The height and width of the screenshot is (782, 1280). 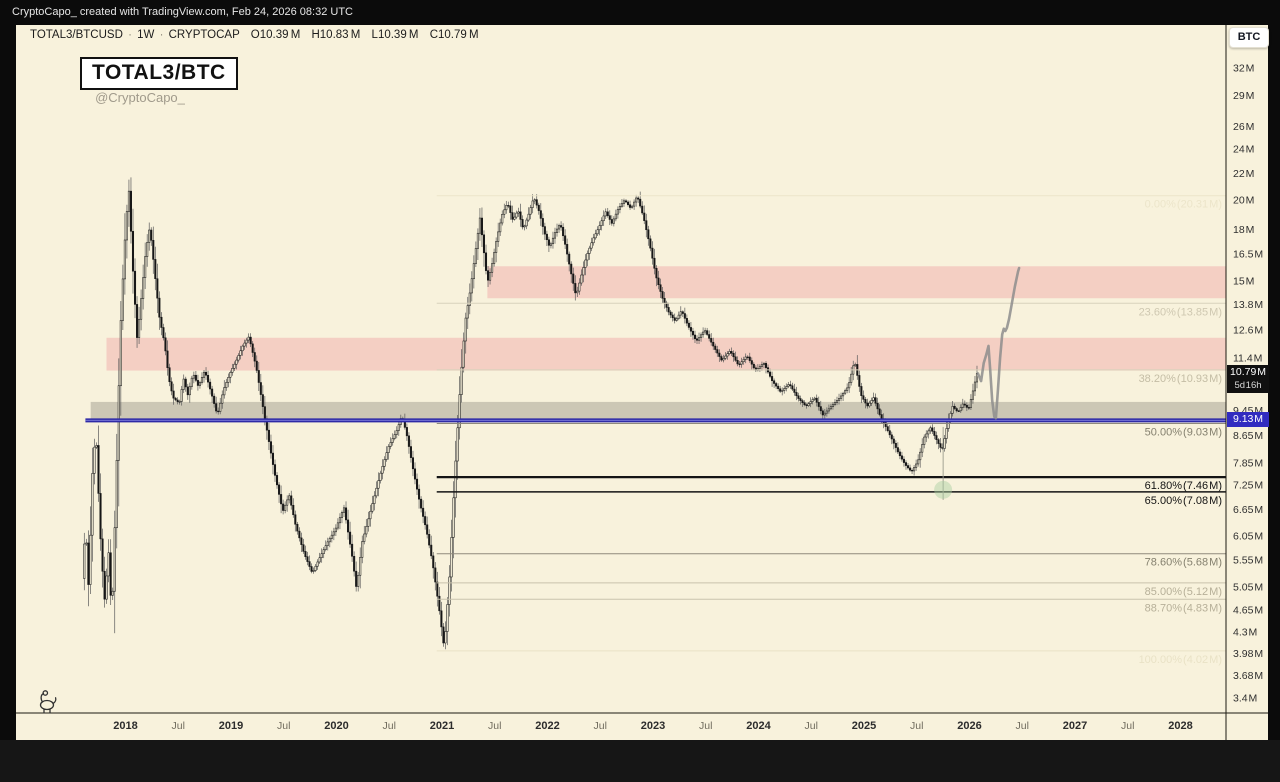 I want to click on year-tick-label: 2019, so click(x=231, y=726).